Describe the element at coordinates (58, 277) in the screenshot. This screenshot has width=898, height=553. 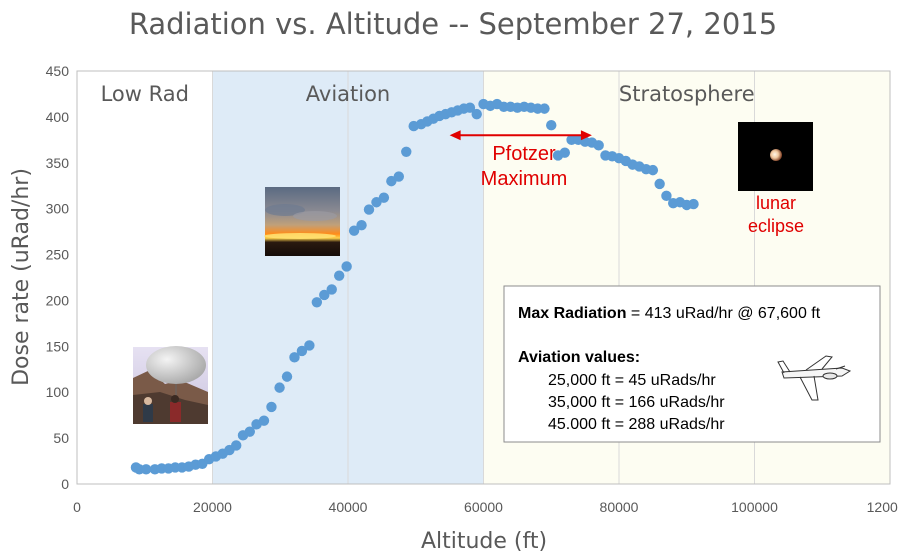
I see `y-axis-ticks: 0 50 100 150 200 250 300 350 400 450` at that location.